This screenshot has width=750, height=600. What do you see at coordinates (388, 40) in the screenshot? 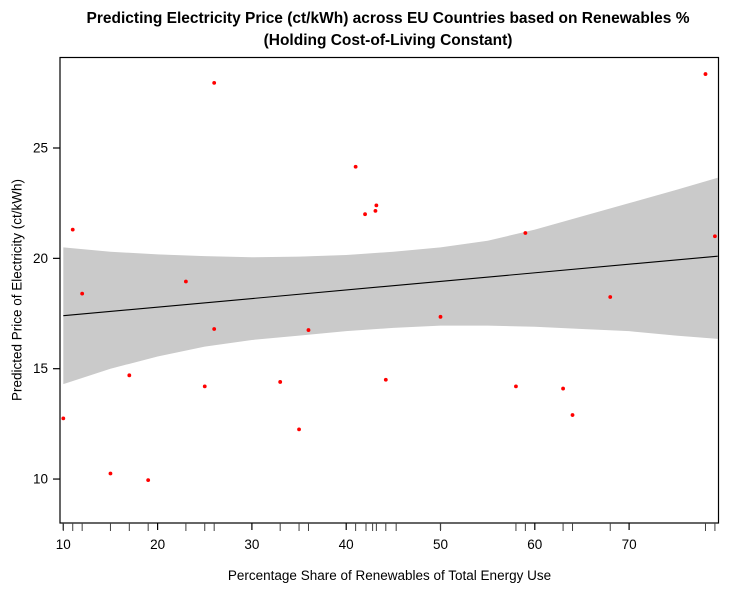
I see `chart-title-line2: (Holding Cost-of-Living Constant)` at bounding box center [388, 40].